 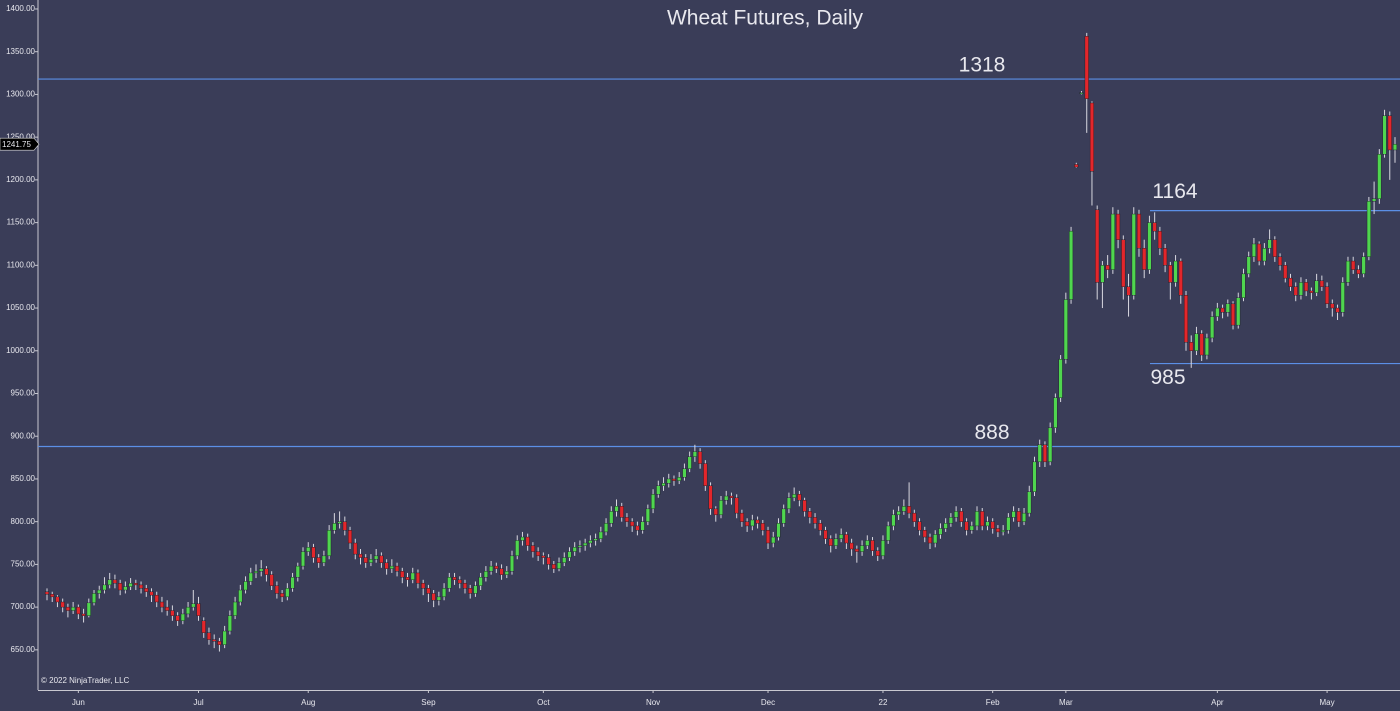 I want to click on x-tick-label: Jul, so click(x=198, y=702).